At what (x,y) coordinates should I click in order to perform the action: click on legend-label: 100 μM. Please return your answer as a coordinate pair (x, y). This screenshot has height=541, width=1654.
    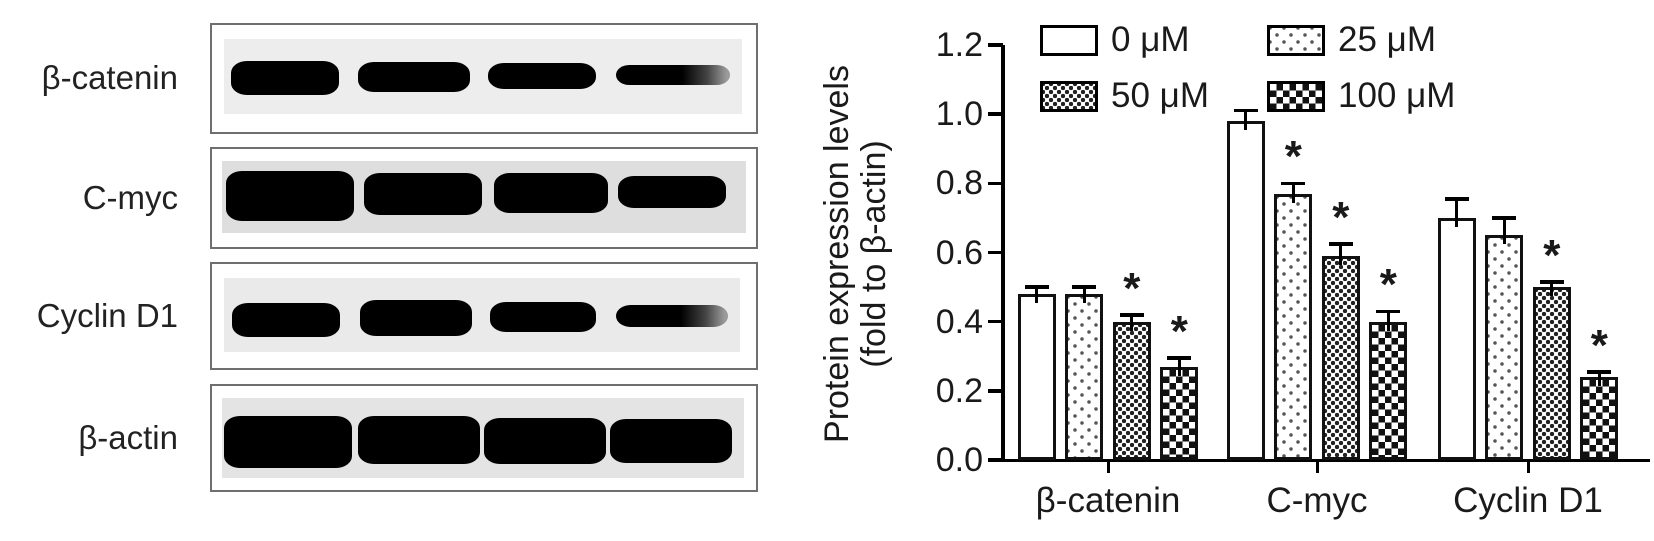
    Looking at the image, I should click on (1397, 95).